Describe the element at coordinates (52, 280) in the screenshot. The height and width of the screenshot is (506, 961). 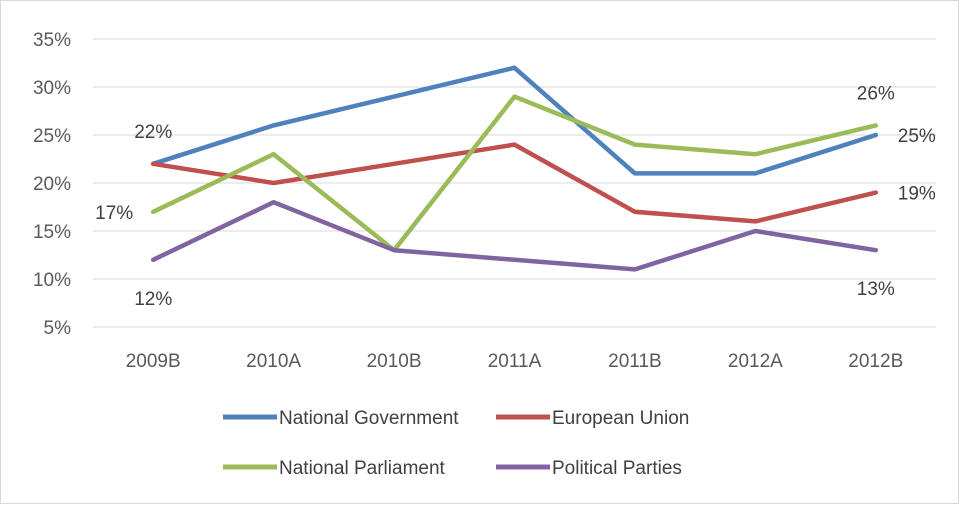
I see `y-tick-label: 10%` at that location.